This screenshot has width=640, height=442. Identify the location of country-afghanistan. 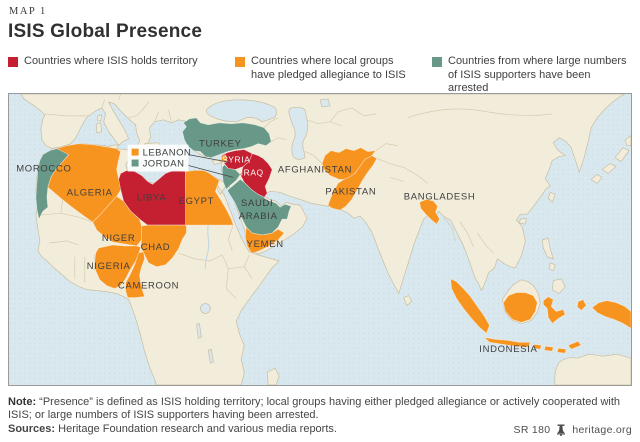
(349, 163).